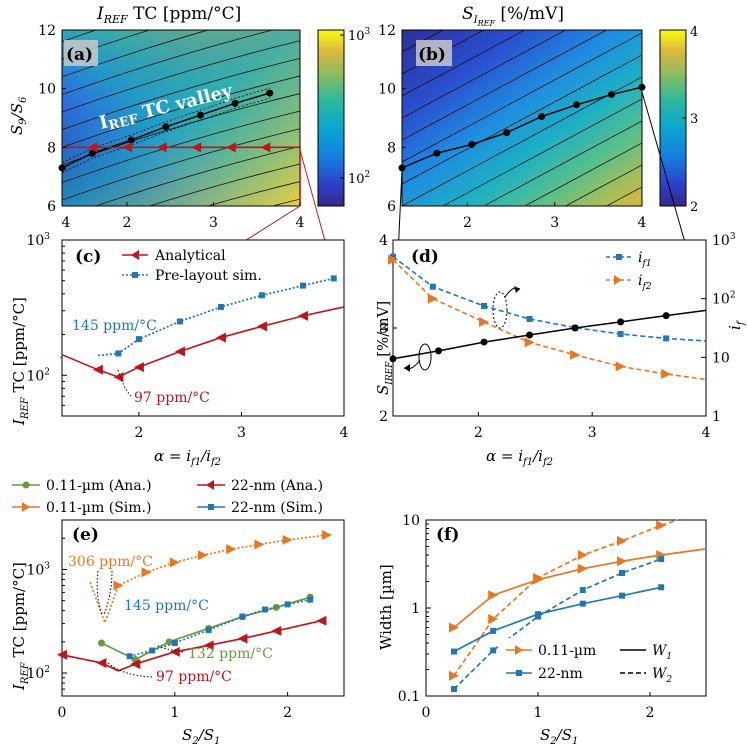  I want to click on x-tick-label: 3, so click(213, 223).